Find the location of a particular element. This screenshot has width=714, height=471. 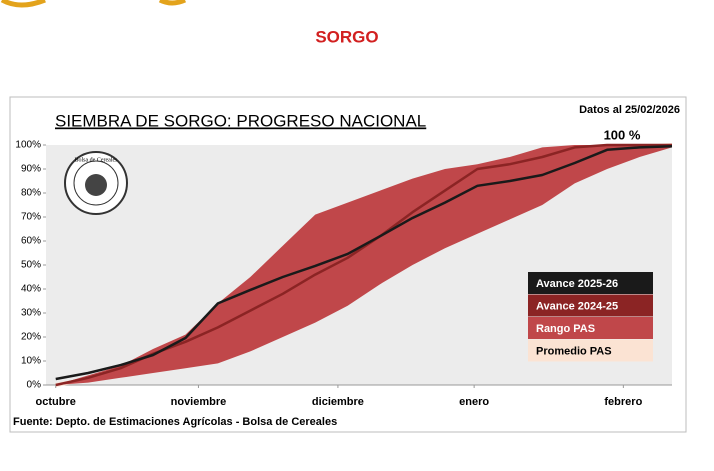

legend-label: Avance 2024-25 is located at coordinates (577, 306).